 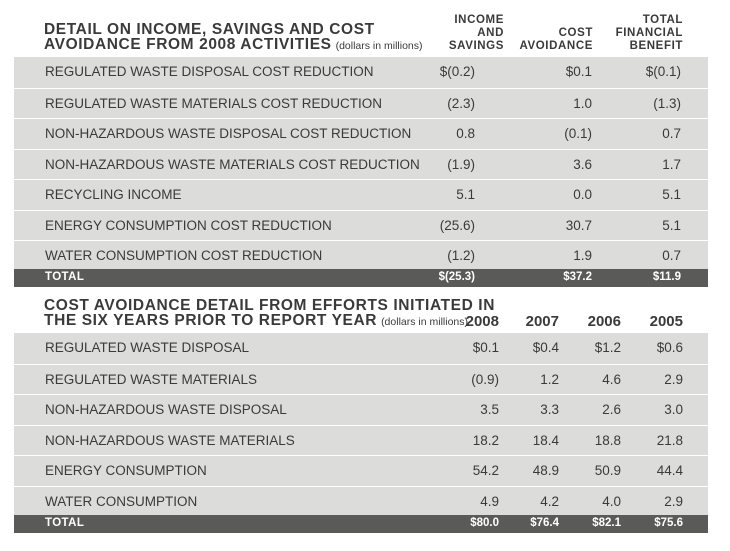 I want to click on income-value: (25.6), so click(x=457, y=225).